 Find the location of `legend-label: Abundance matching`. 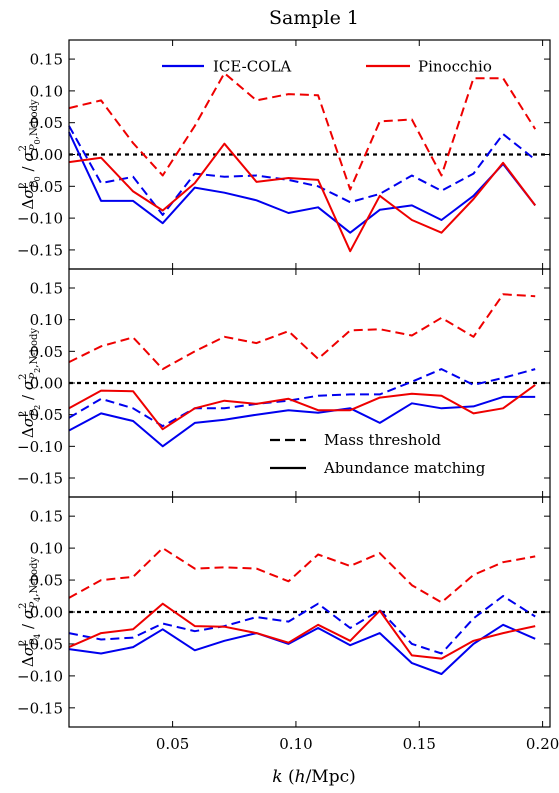

legend-label: Abundance matching is located at coordinates (404, 468).